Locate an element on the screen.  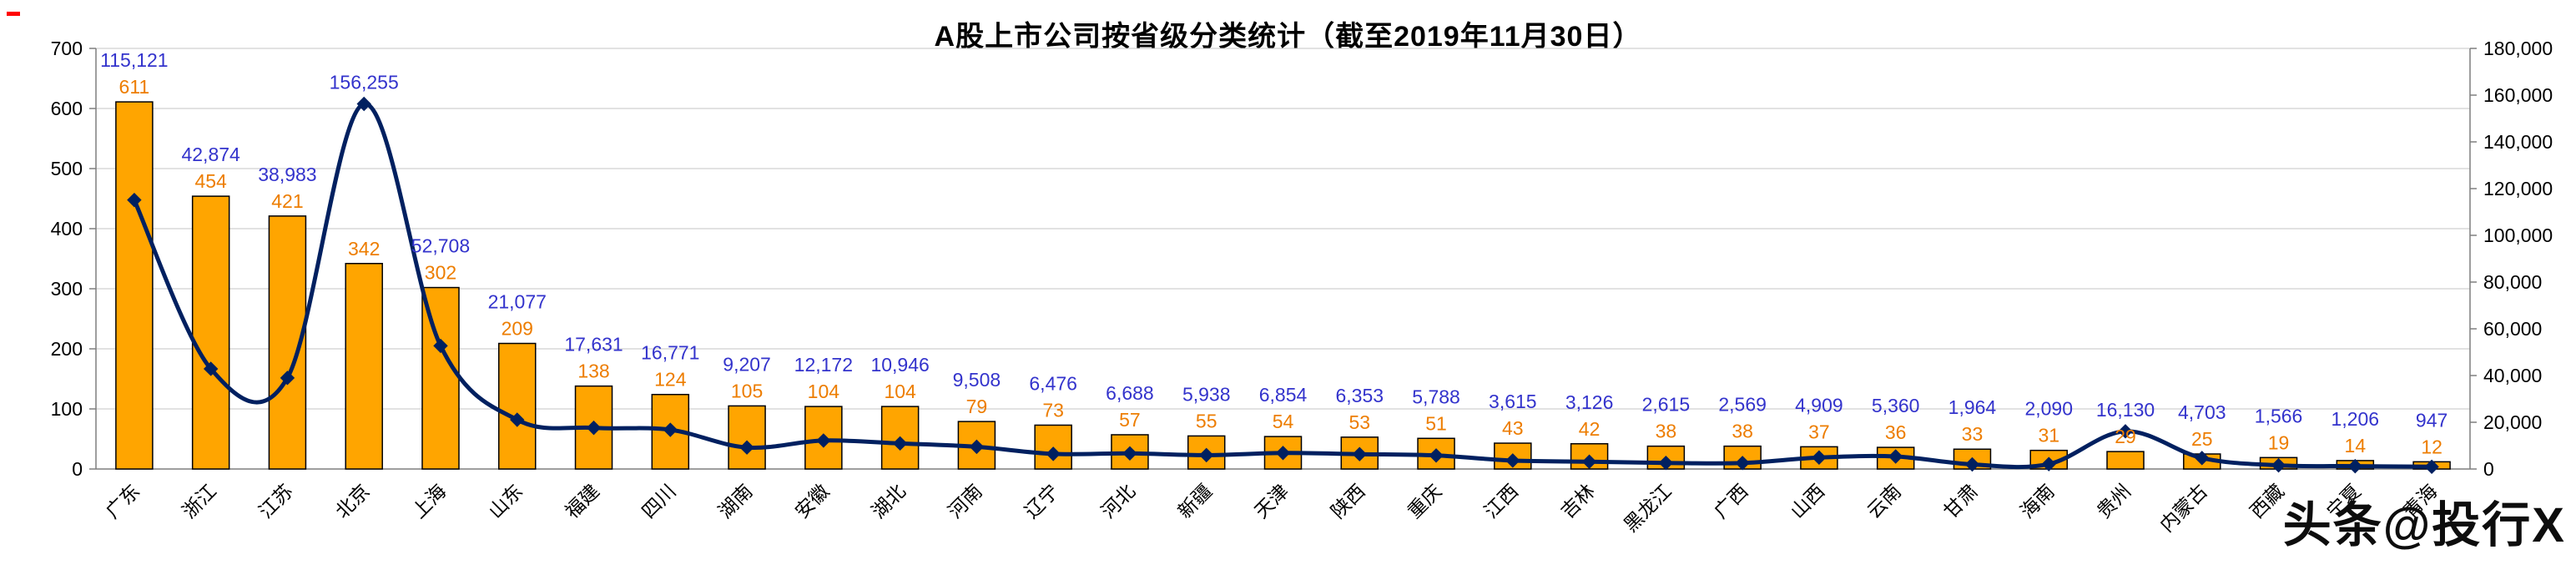
line-value-label: 9,508 is located at coordinates (977, 380).